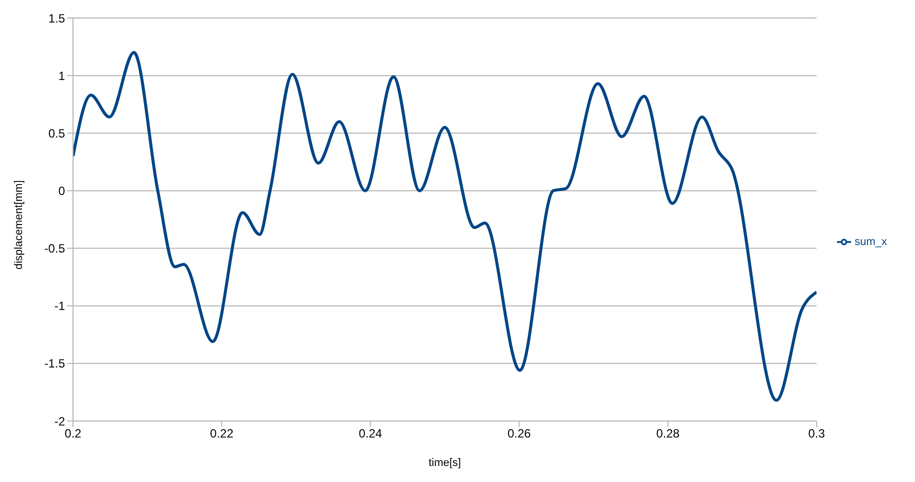 The width and height of the screenshot is (915, 482). What do you see at coordinates (370, 433) in the screenshot?
I see `x-tick-label: 0.24` at bounding box center [370, 433].